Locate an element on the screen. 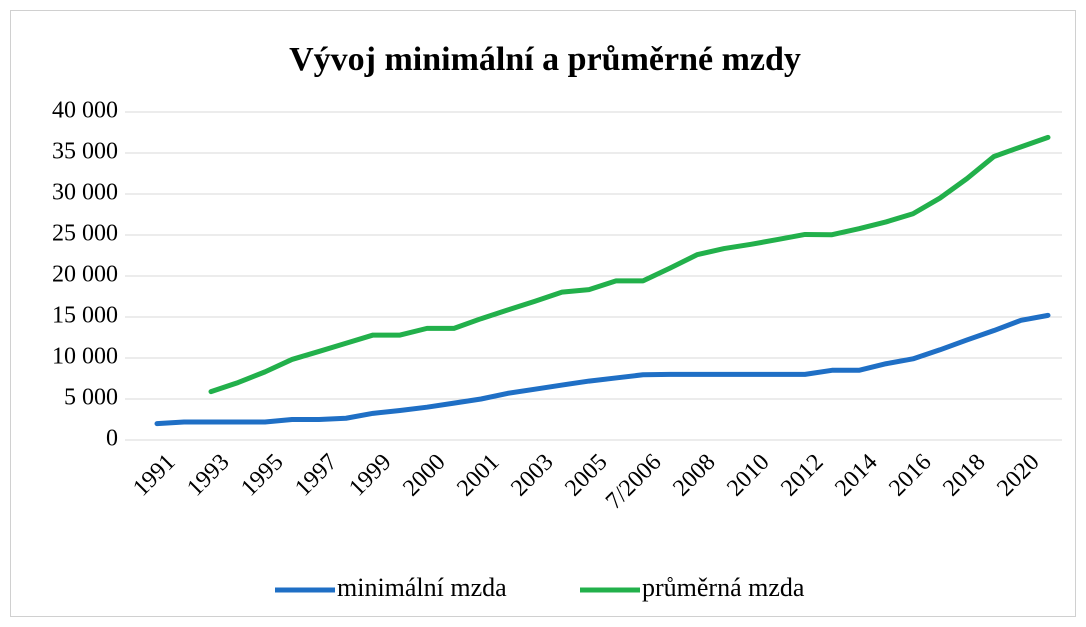  y-tick-label: 40 000 is located at coordinates (85, 111).